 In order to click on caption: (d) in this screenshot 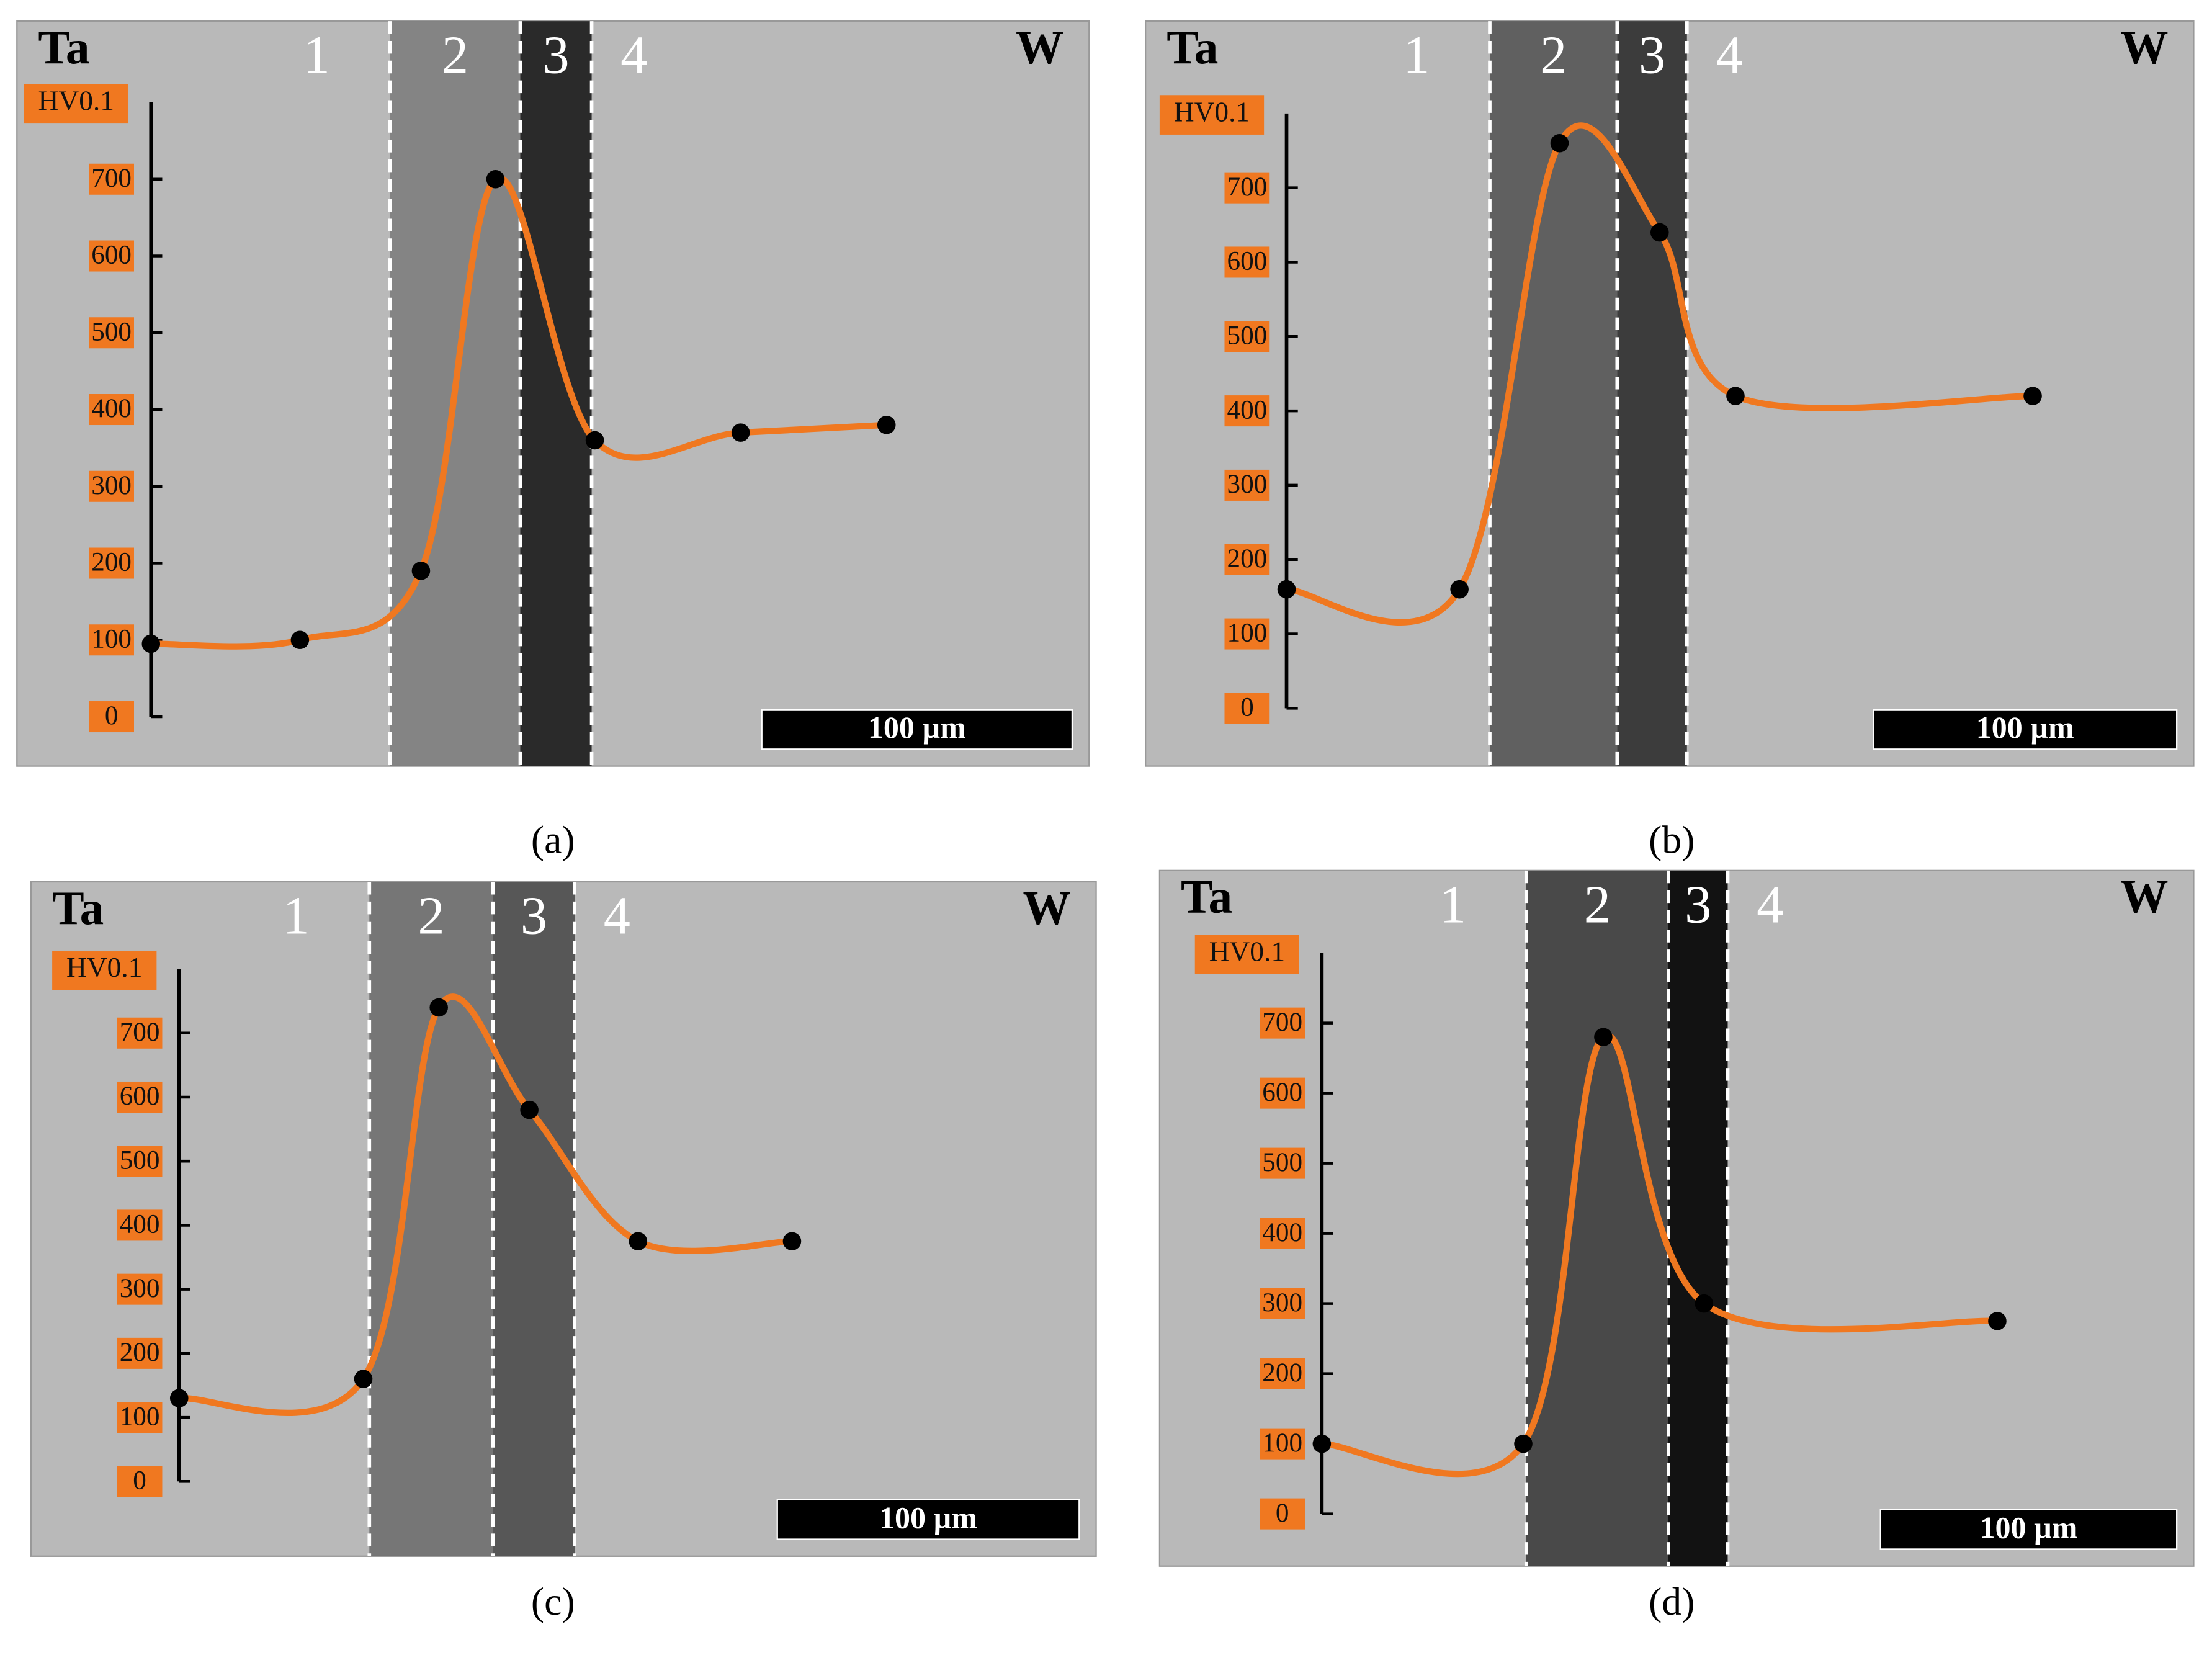, I will do `click(1672, 1601)`.